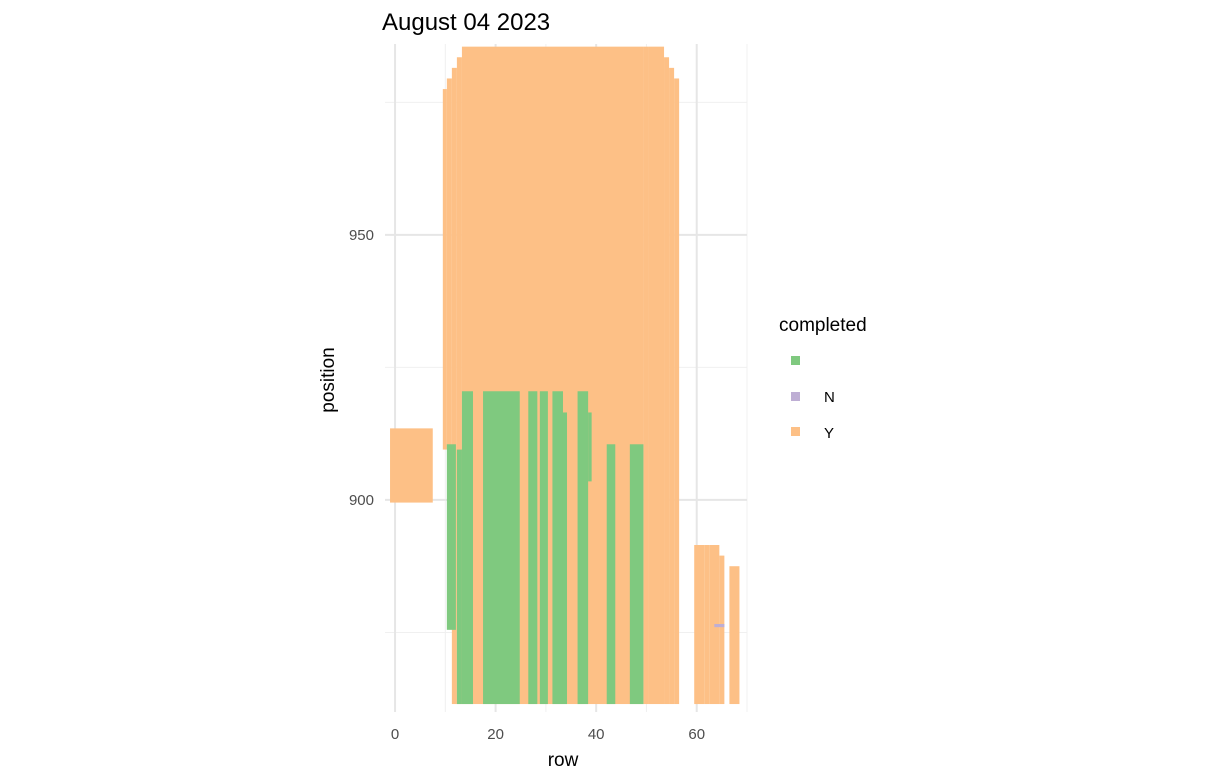 The image size is (1207, 780). What do you see at coordinates (361, 368) in the screenshot?
I see `y-axis-ticks: 900 950` at bounding box center [361, 368].